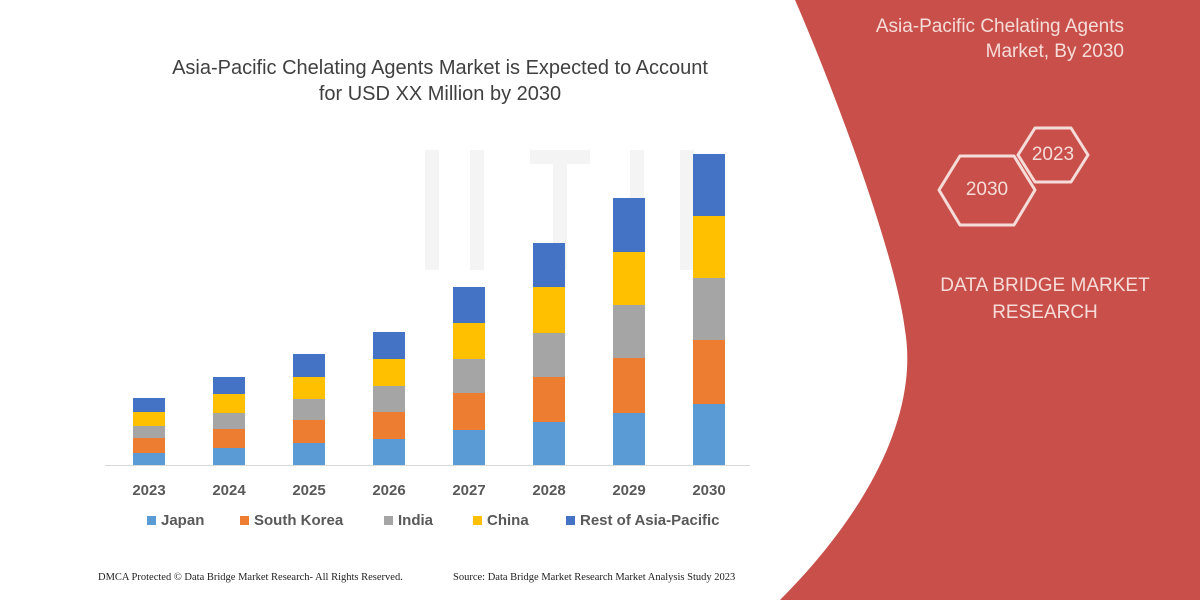 The width and height of the screenshot is (1200, 600). What do you see at coordinates (709, 247) in the screenshot?
I see `bar-segment-2030-china` at bounding box center [709, 247].